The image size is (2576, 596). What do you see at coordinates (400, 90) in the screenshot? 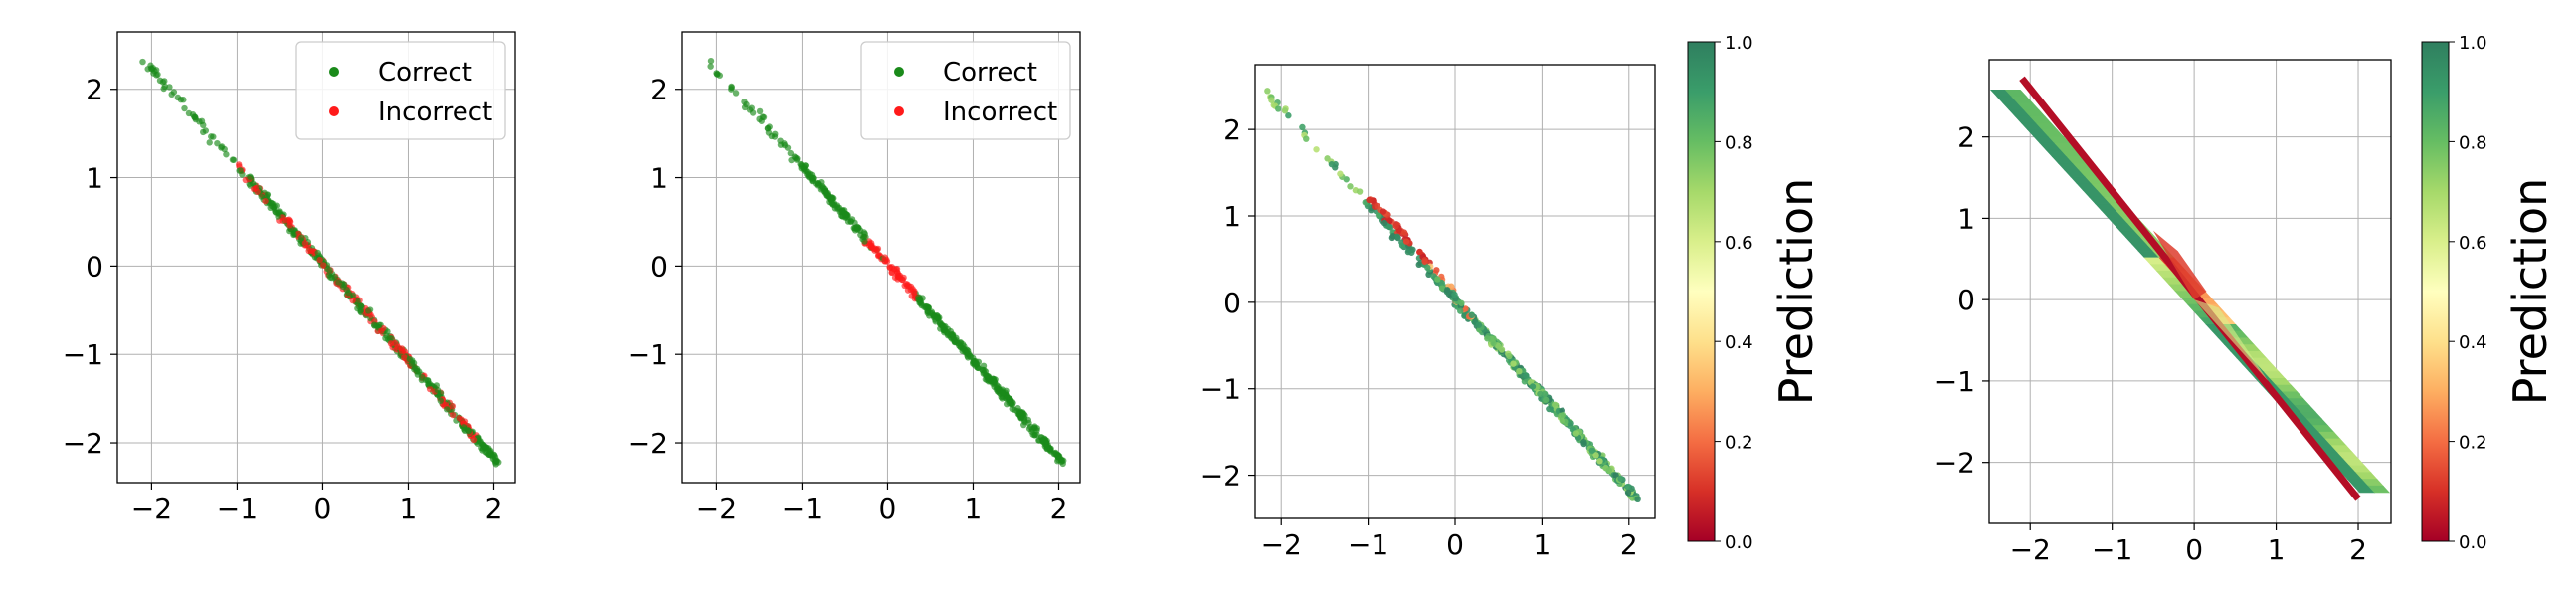
I see `legend: Correct Incorrect` at bounding box center [400, 90].